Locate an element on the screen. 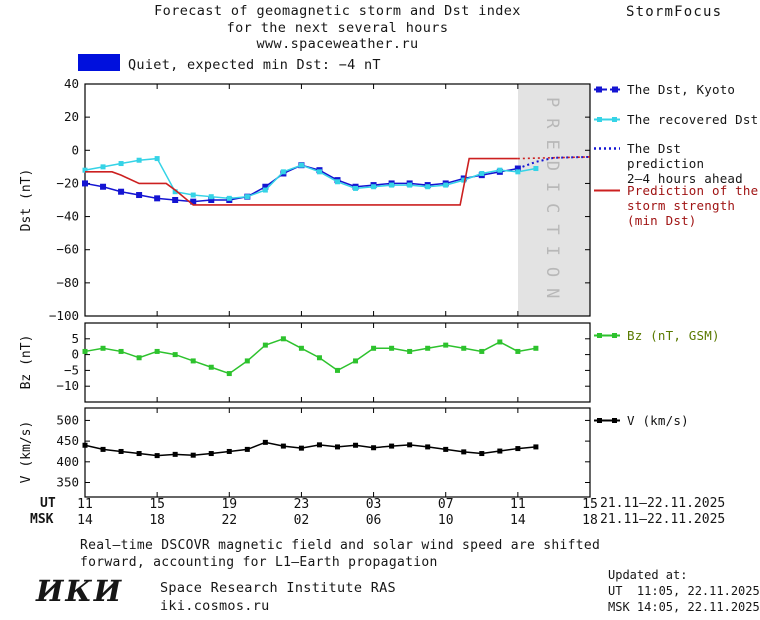 This screenshot has height=620, width=760. bz-sample-icon is located at coordinates (607, 335).